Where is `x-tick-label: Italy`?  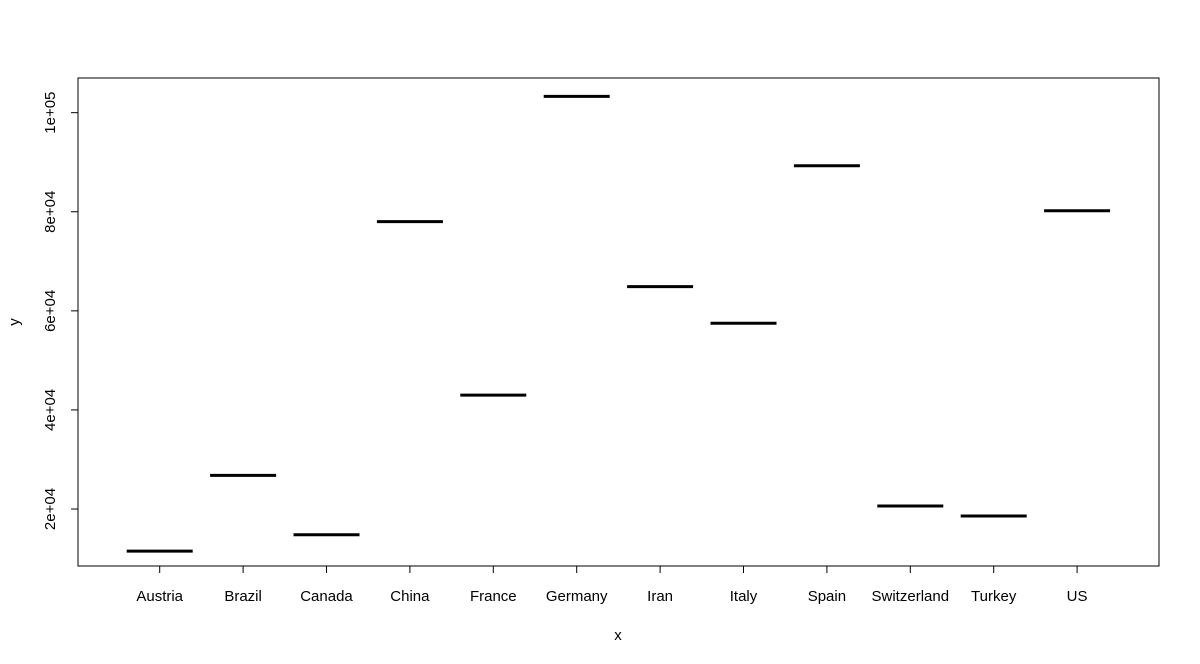
x-tick-label: Italy is located at coordinates (744, 596).